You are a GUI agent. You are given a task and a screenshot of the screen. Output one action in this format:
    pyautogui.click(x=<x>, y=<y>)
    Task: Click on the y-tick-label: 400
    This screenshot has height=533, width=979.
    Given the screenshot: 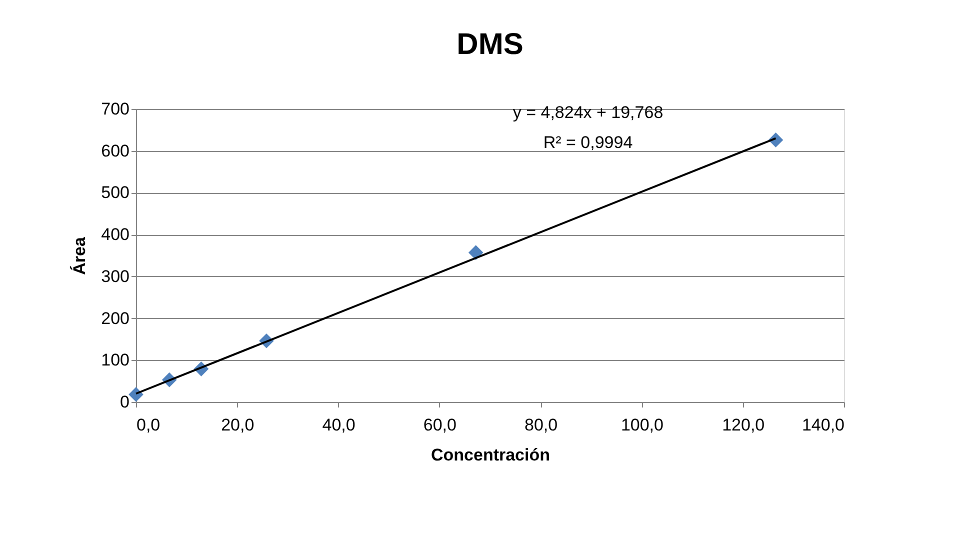 What is the action you would take?
    pyautogui.click(x=115, y=234)
    